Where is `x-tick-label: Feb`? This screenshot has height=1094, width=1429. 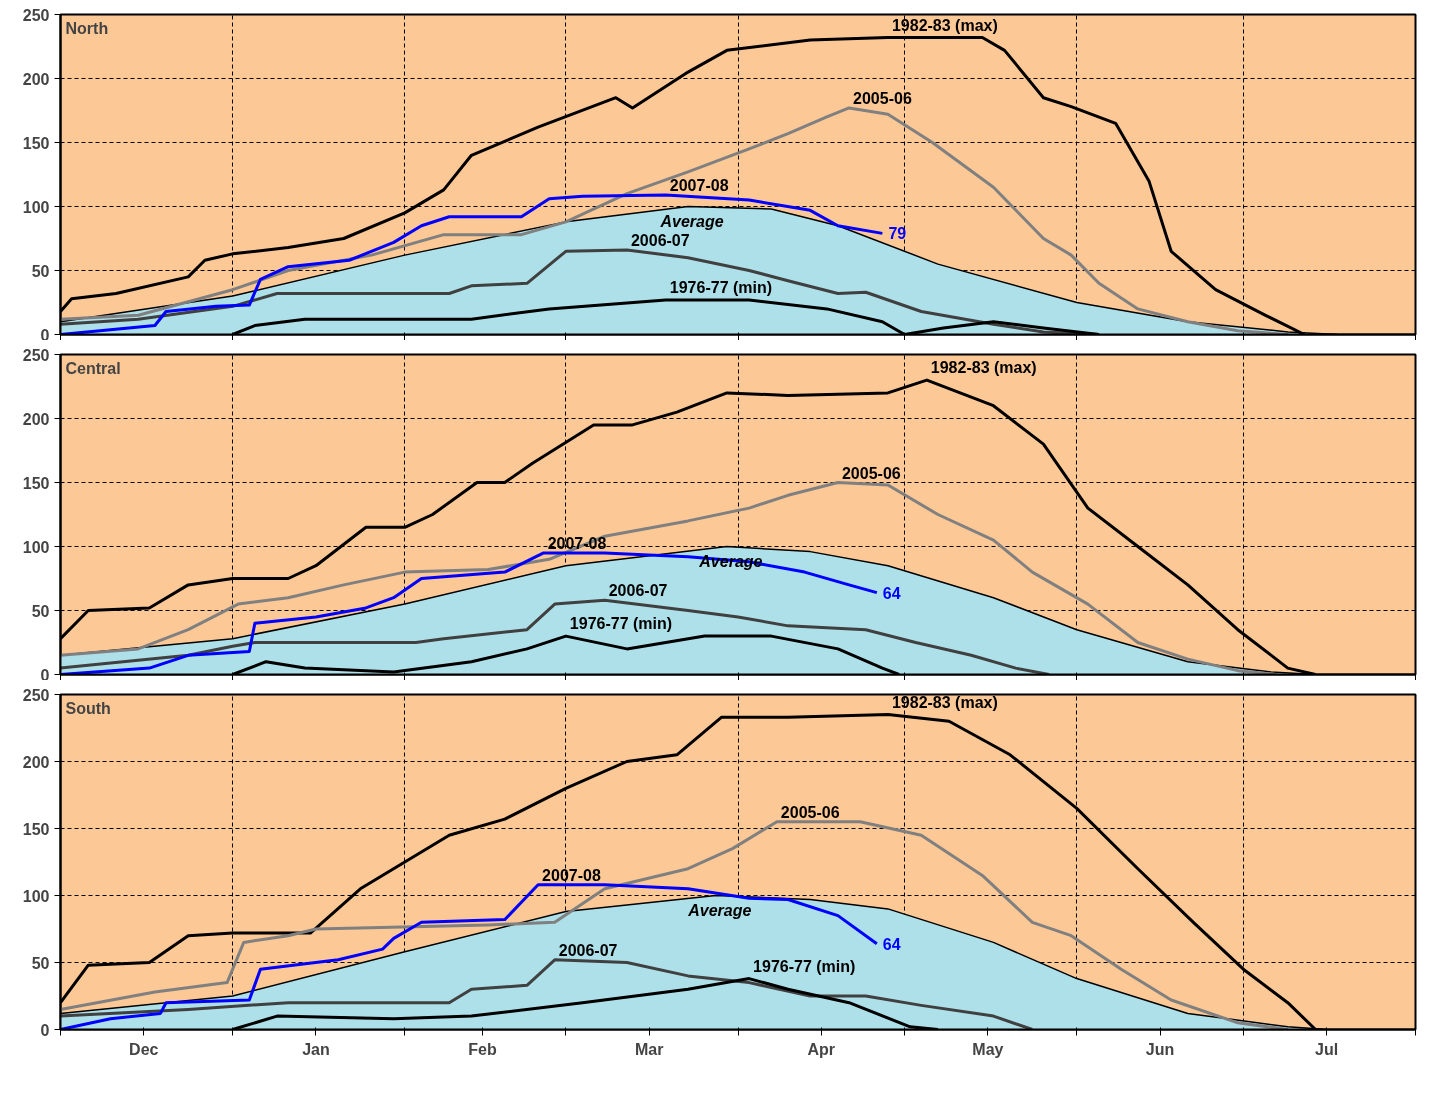 x-tick-label: Feb is located at coordinates (482, 1049).